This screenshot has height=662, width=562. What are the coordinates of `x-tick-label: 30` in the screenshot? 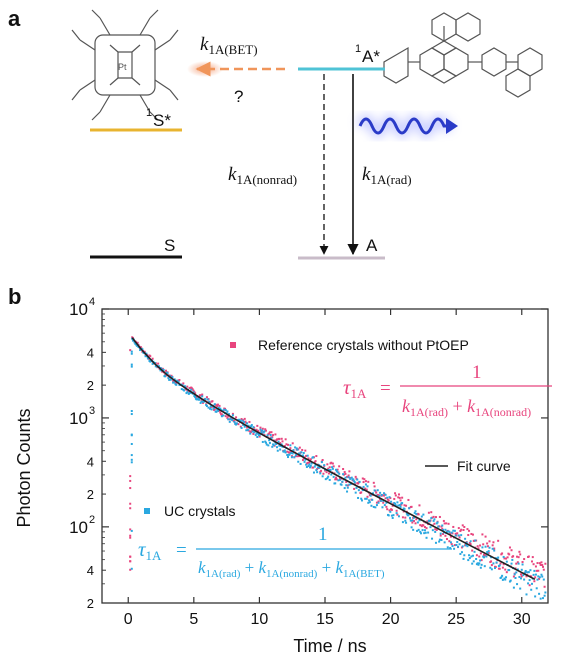 It's located at (522, 619).